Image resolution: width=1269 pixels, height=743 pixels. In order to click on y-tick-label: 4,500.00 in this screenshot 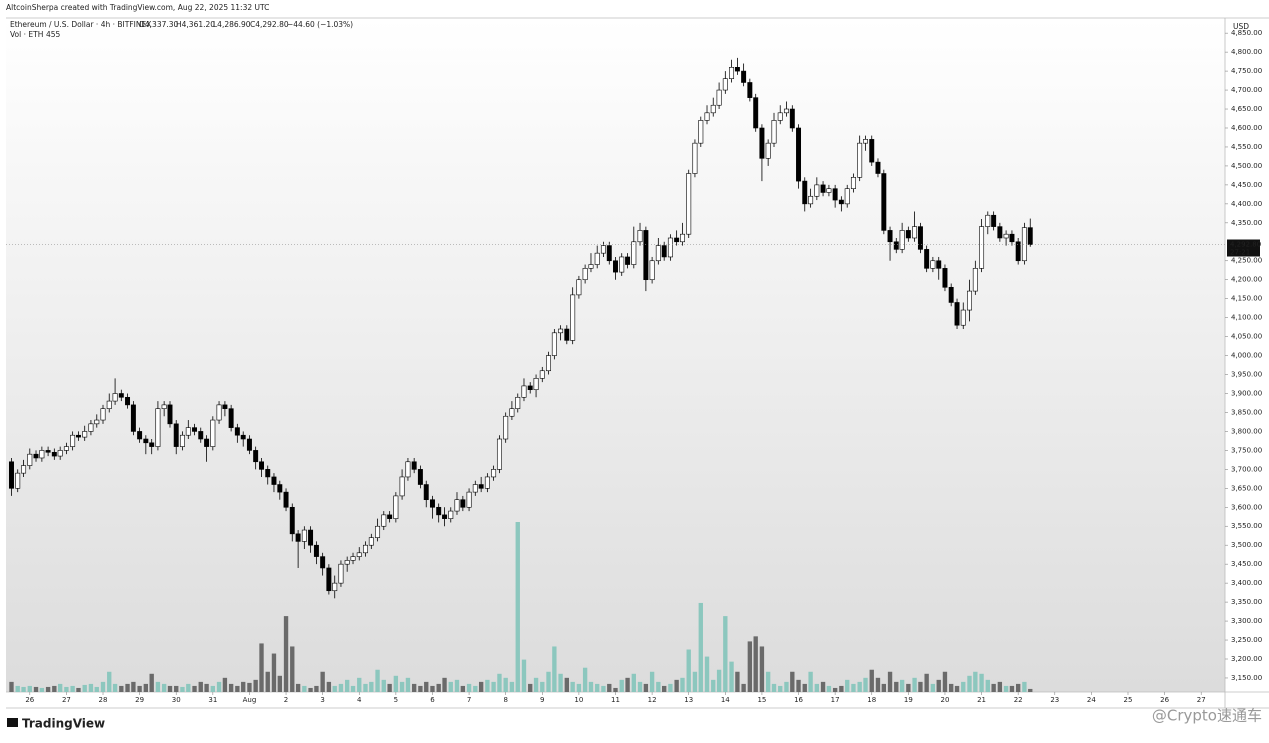, I will do `click(1246, 166)`.